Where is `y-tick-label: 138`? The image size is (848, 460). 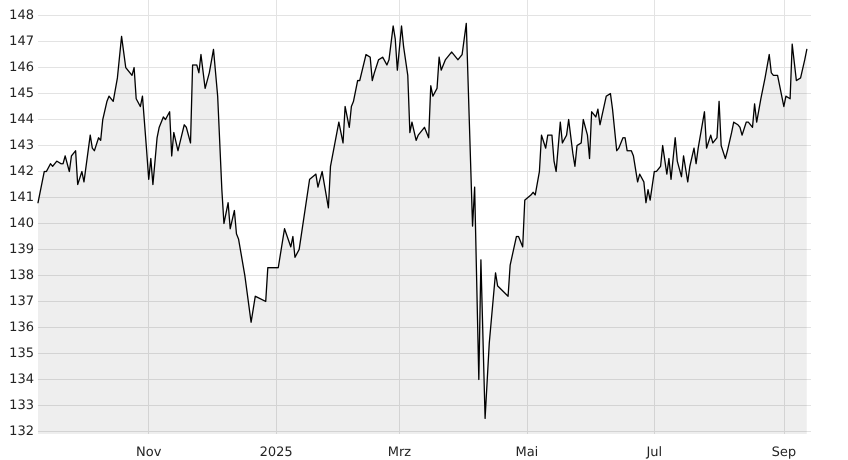 y-tick-label: 138 is located at coordinates (21, 275).